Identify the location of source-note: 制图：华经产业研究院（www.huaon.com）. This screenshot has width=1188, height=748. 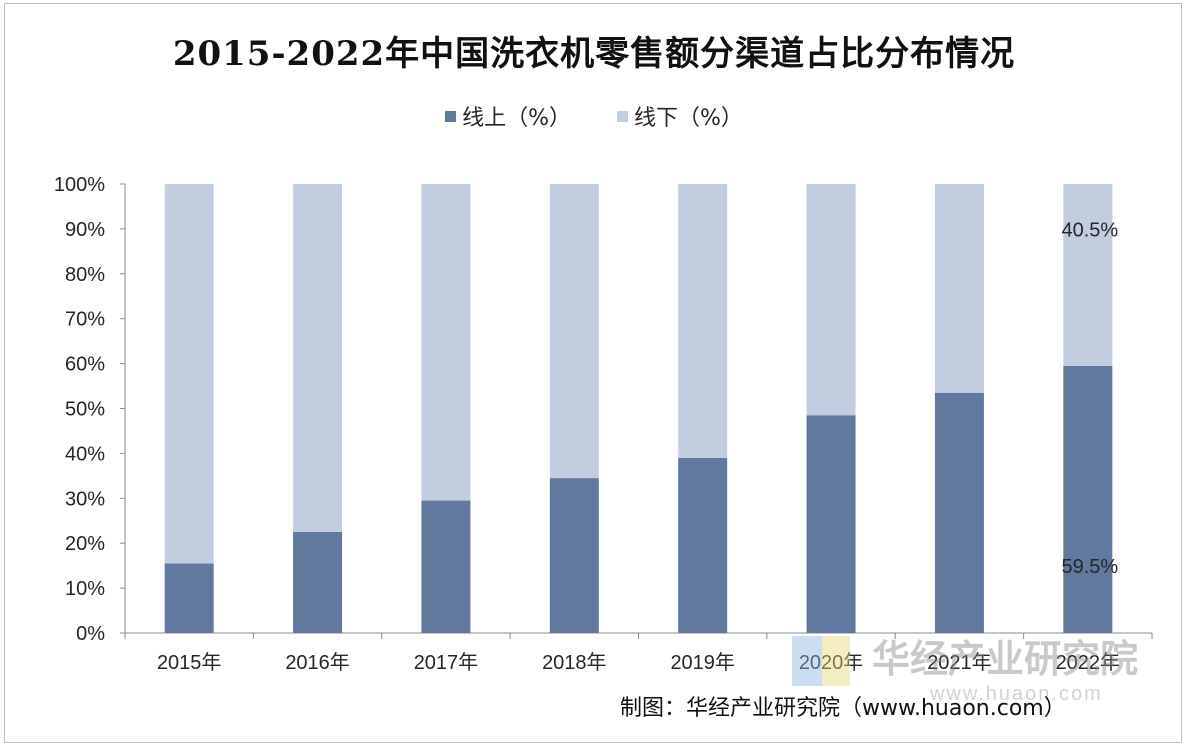
(843, 708).